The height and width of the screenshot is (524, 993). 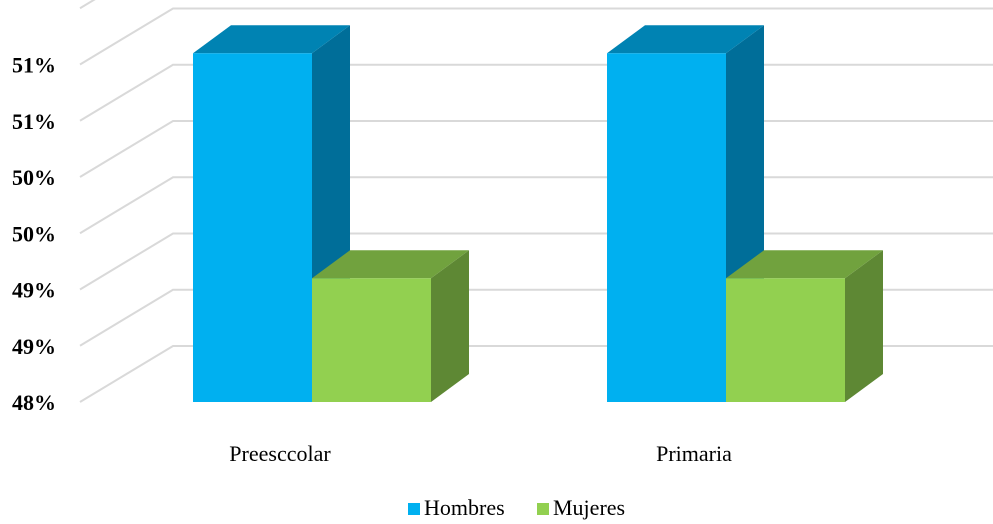 I want to click on x-tick-label: Preesccolar, so click(x=280, y=453).